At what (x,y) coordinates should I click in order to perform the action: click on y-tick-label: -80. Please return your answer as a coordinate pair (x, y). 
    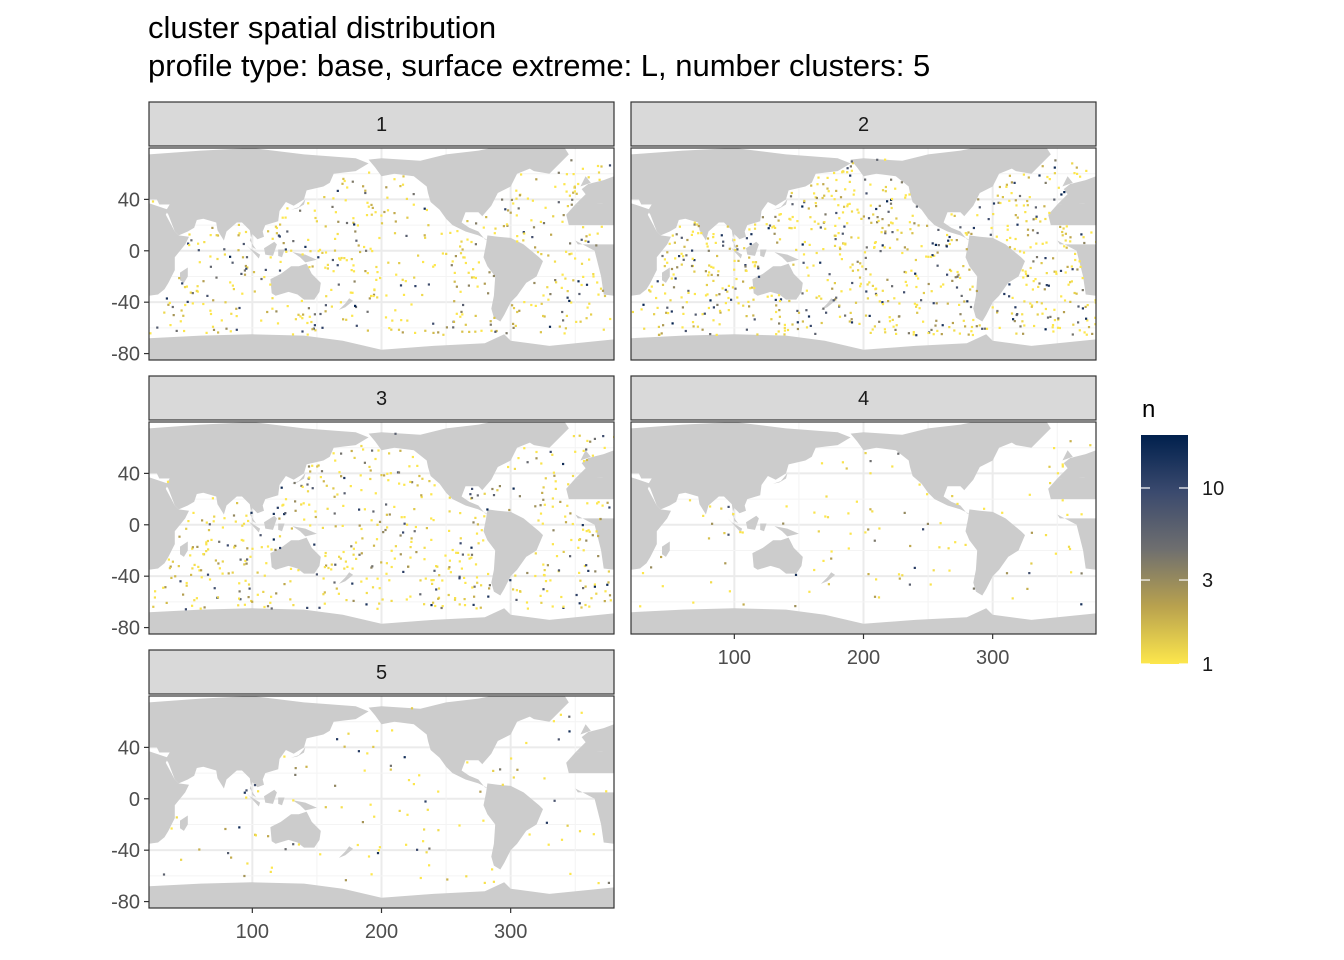
    Looking at the image, I should click on (125, 903).